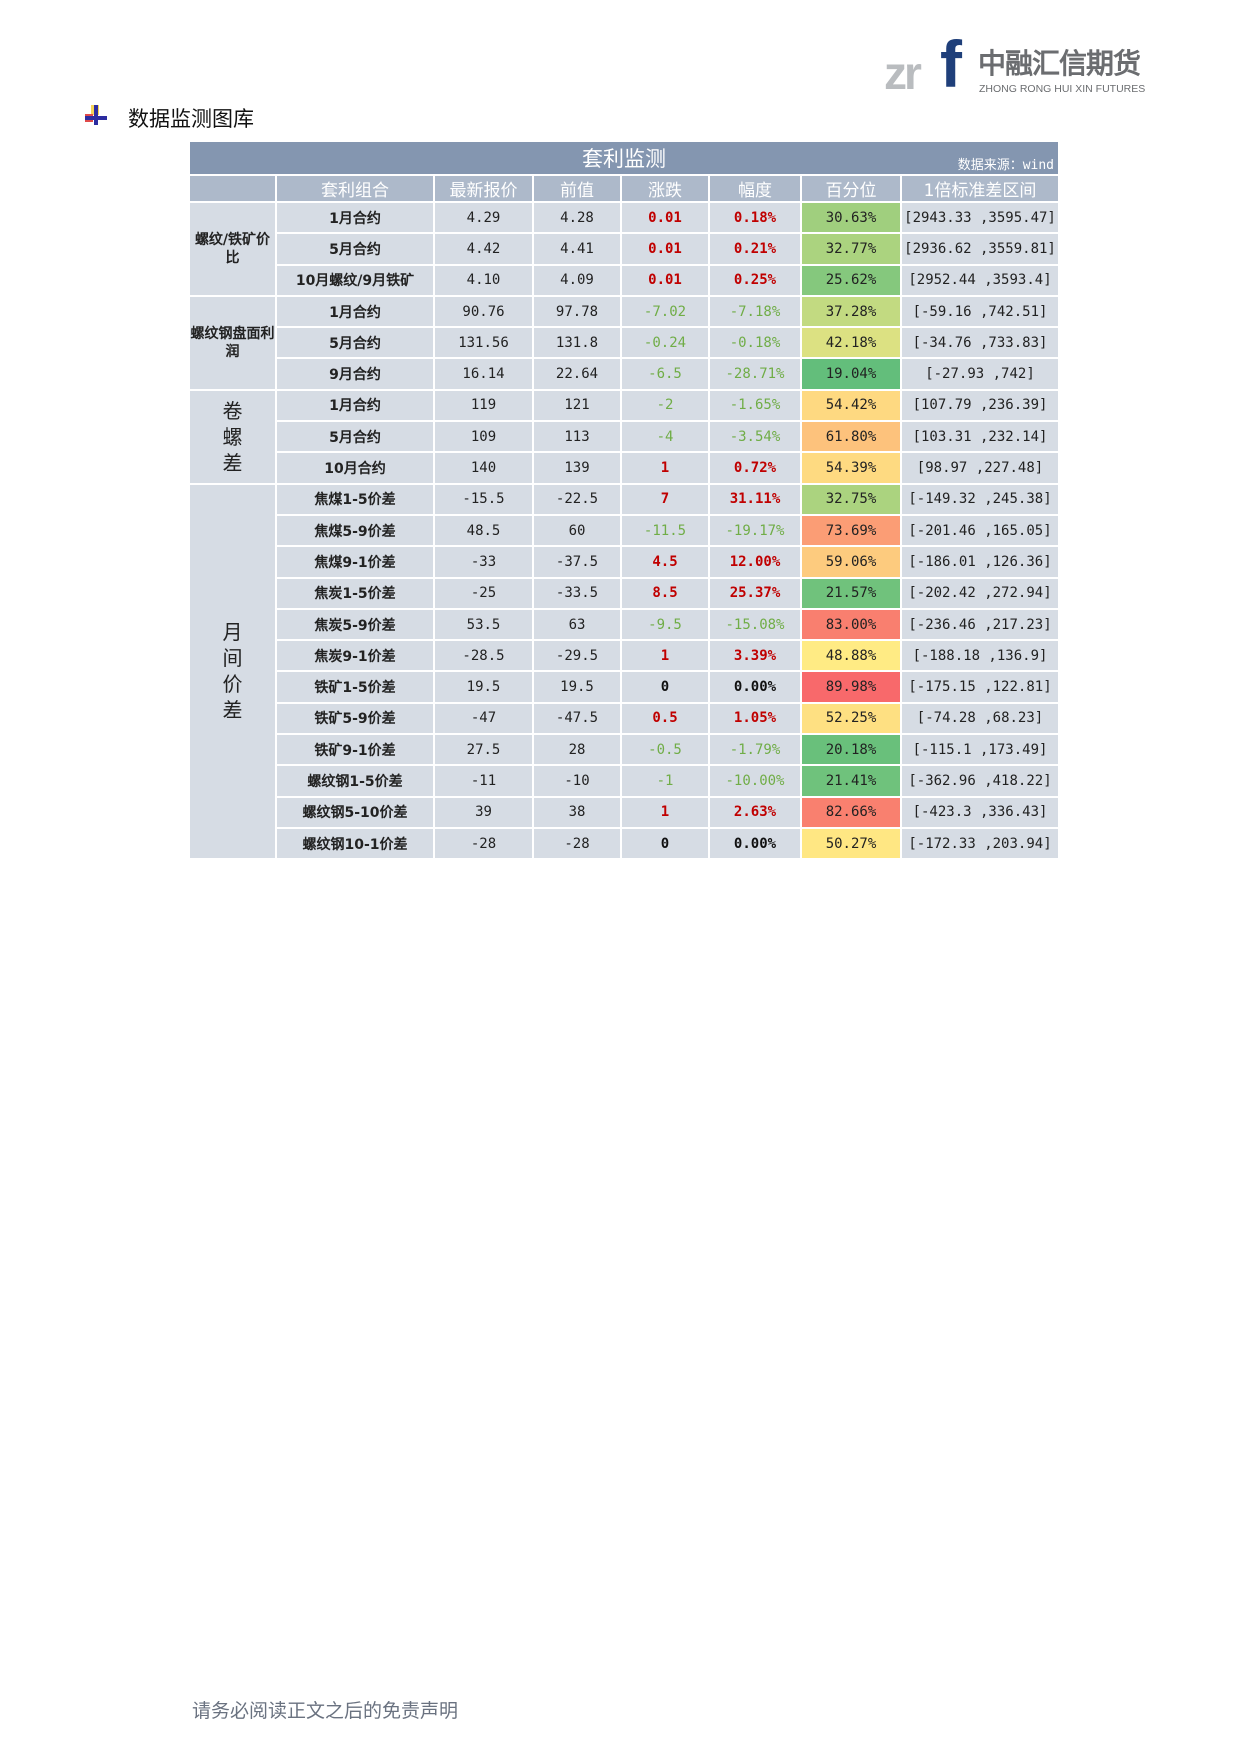 The width and height of the screenshot is (1241, 1755). I want to click on std-range: [107.79 ,236.39], so click(980, 405).